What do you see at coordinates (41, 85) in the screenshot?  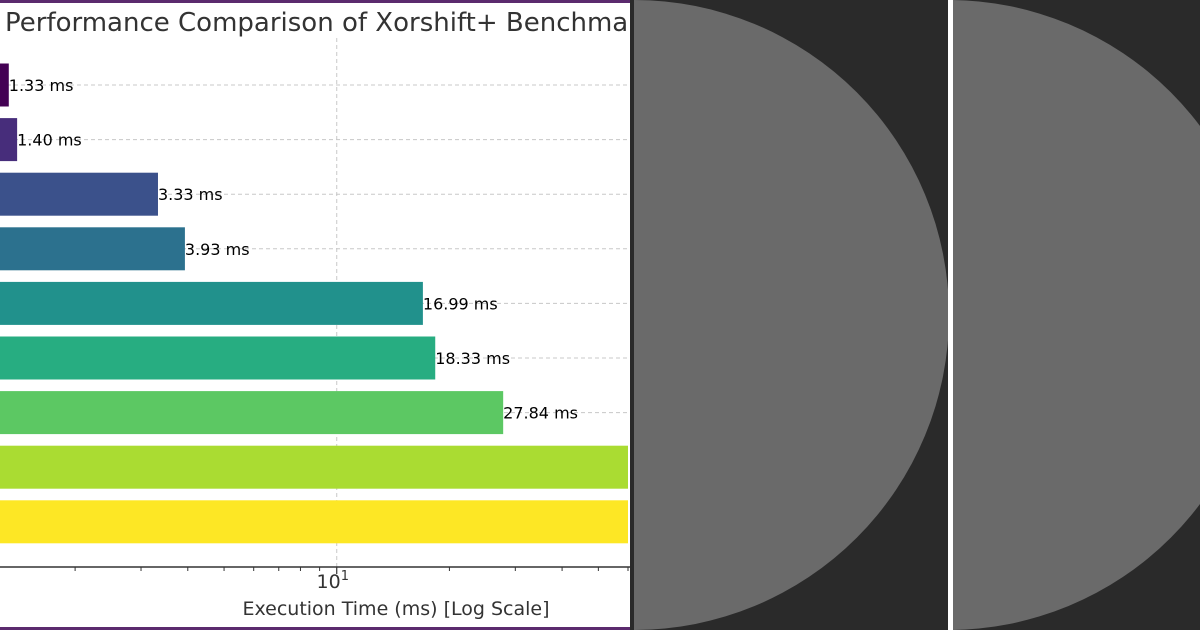 I see `data-label-0: 1.33 ms` at bounding box center [41, 85].